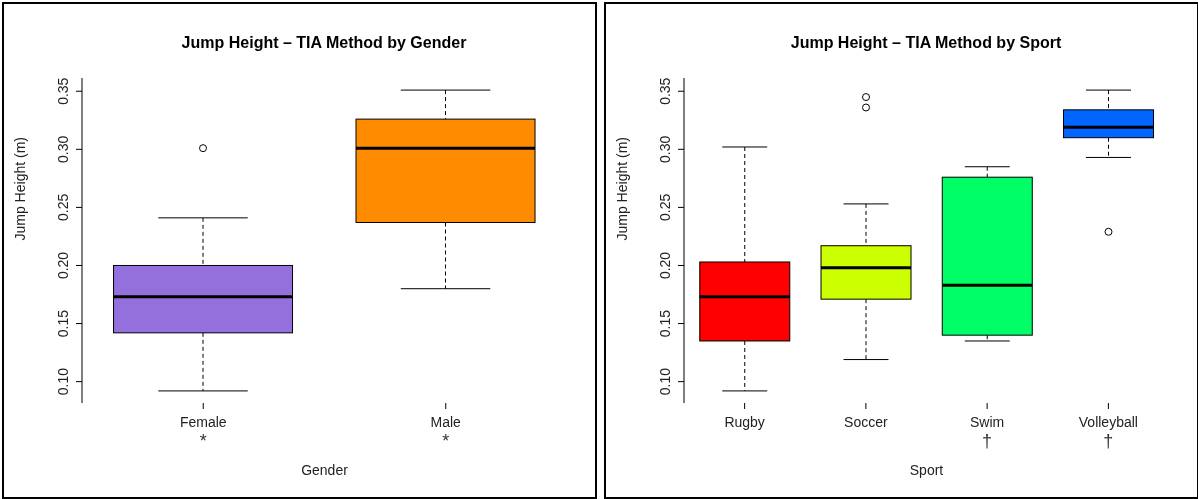 Image resolution: width=1198 pixels, height=499 pixels. Describe the element at coordinates (744, 422) in the screenshot. I see `x-tick-label: Rugby` at that location.